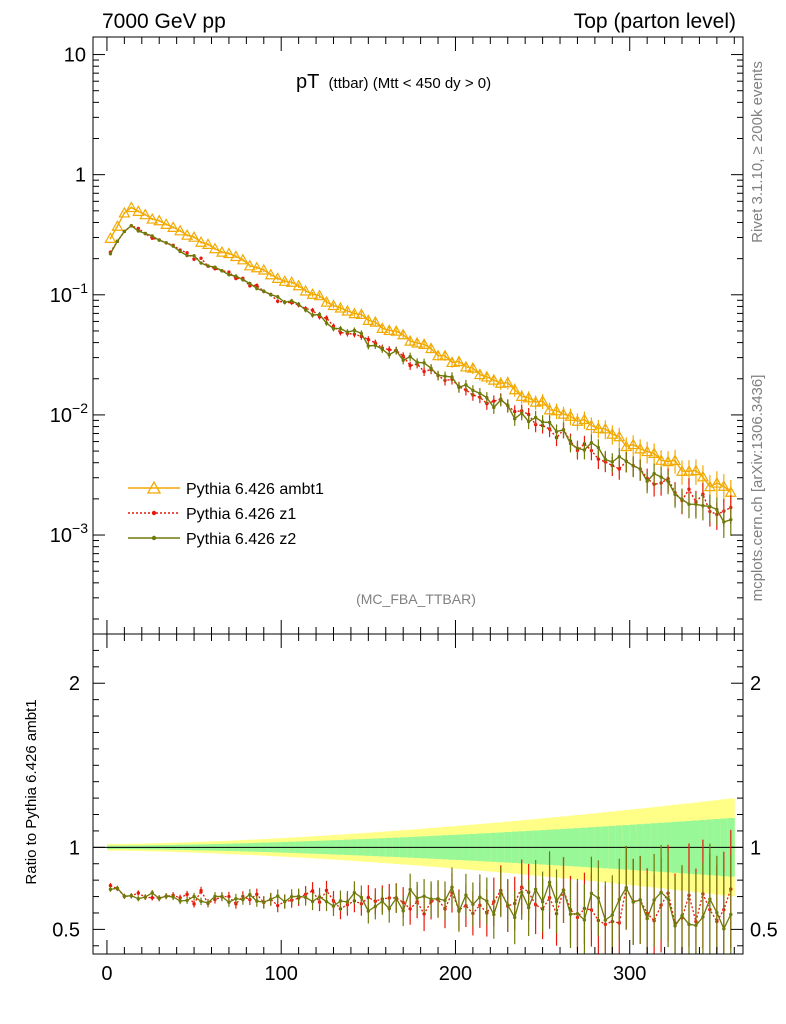  What do you see at coordinates (80, 288) in the screenshot?
I see `y-tick-exponent: −1` at bounding box center [80, 288].